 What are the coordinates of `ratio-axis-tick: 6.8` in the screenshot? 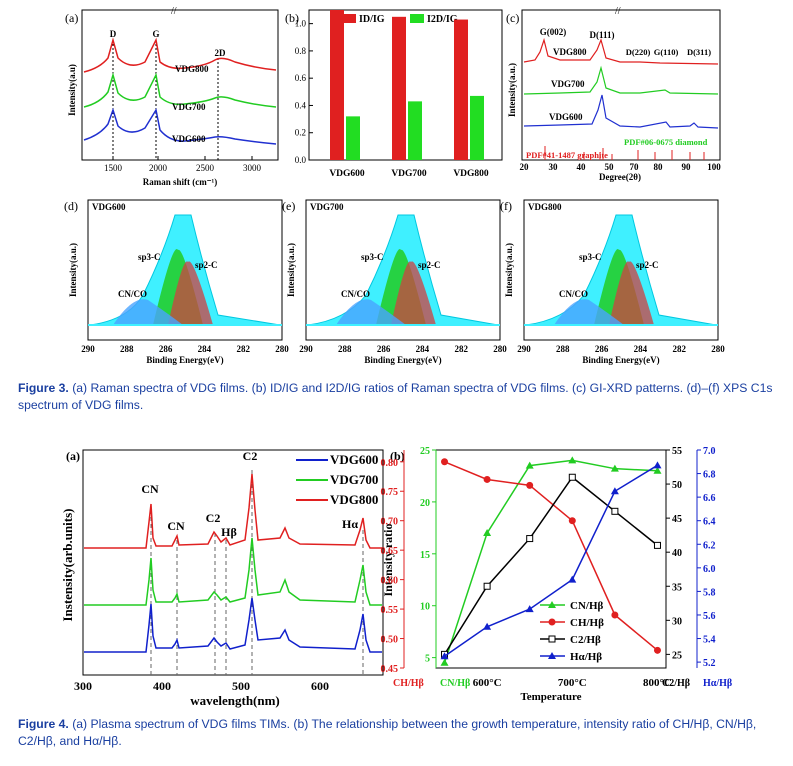 It's located at (709, 475).